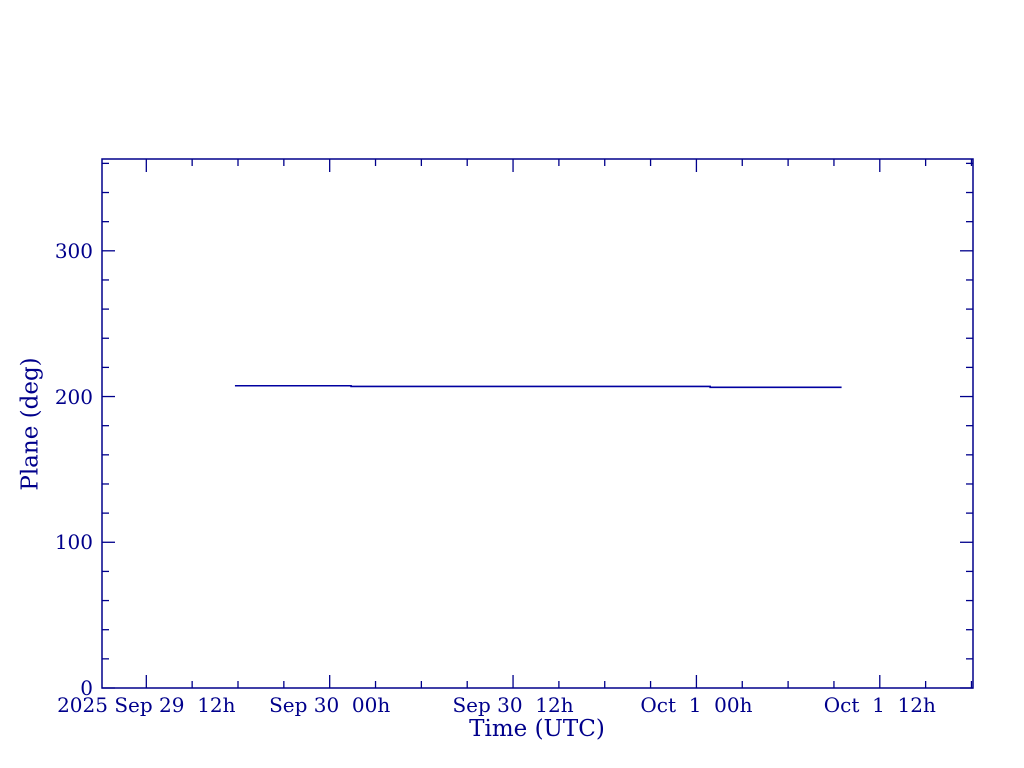  What do you see at coordinates (538, 386) in the screenshot?
I see `data-line-plane-angle` at bounding box center [538, 386].